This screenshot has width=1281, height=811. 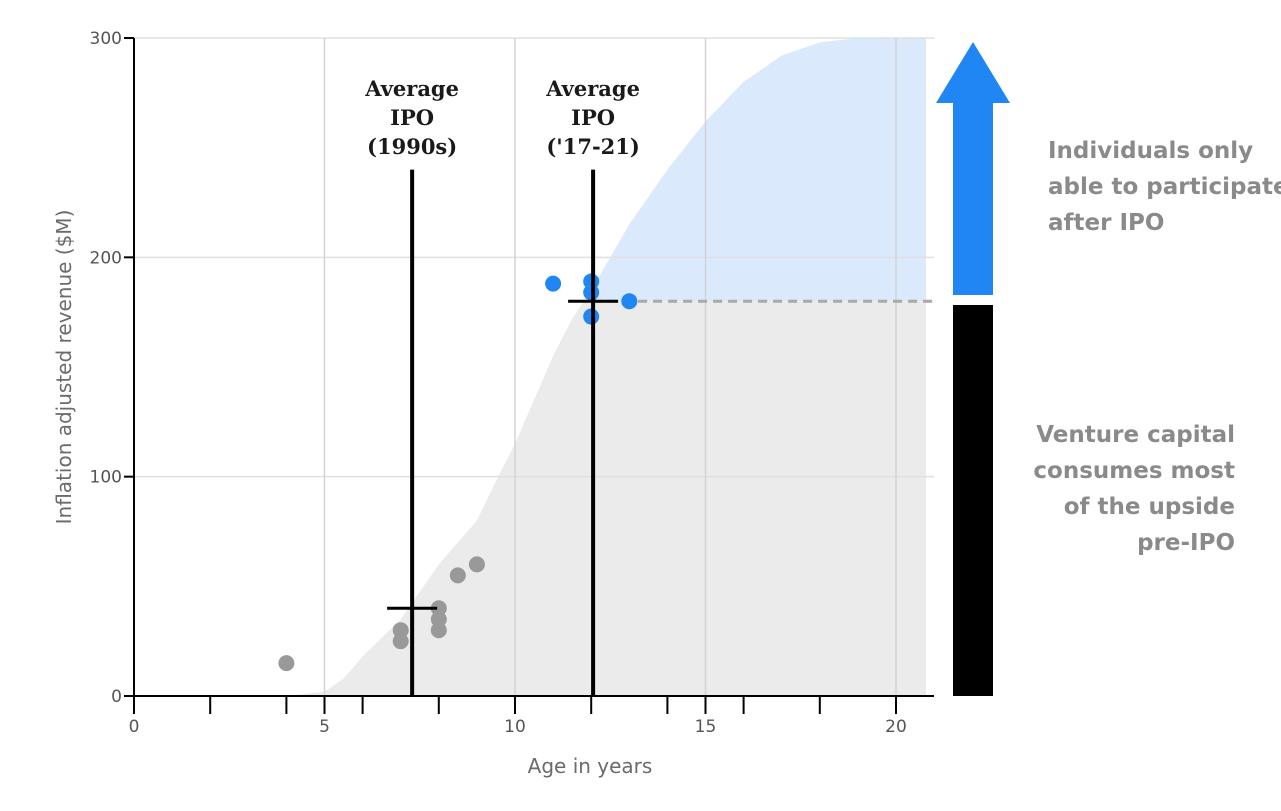 What do you see at coordinates (1135, 435) in the screenshot?
I see `pre-ipo-caption: Venture capital` at bounding box center [1135, 435].